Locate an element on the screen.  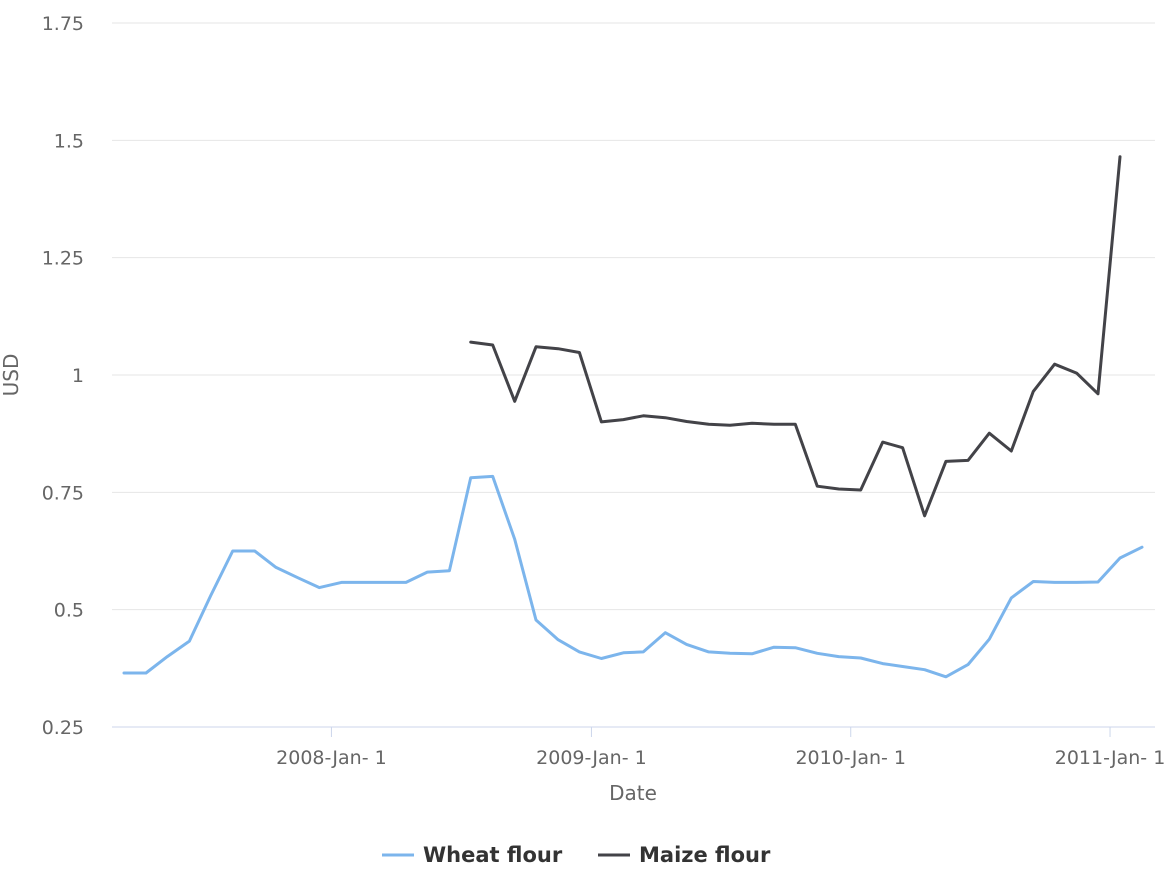
x-tick-label: 2010-Jan- 1 is located at coordinates (850, 758).